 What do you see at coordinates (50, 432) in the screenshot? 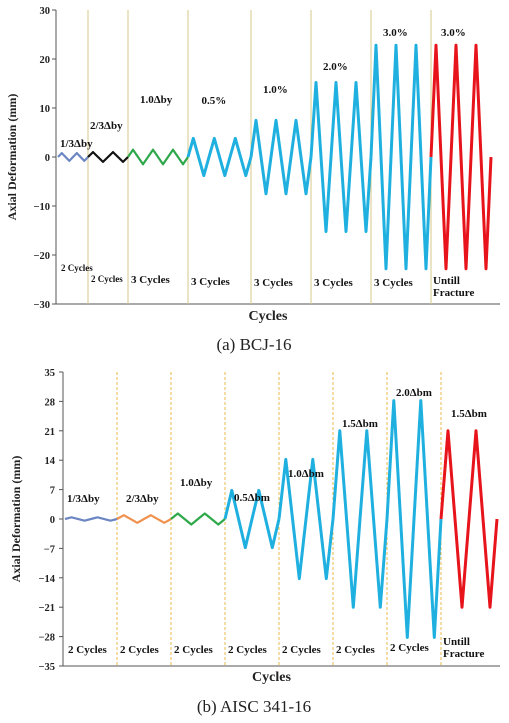
I see `y-tick-label: 21` at bounding box center [50, 432].